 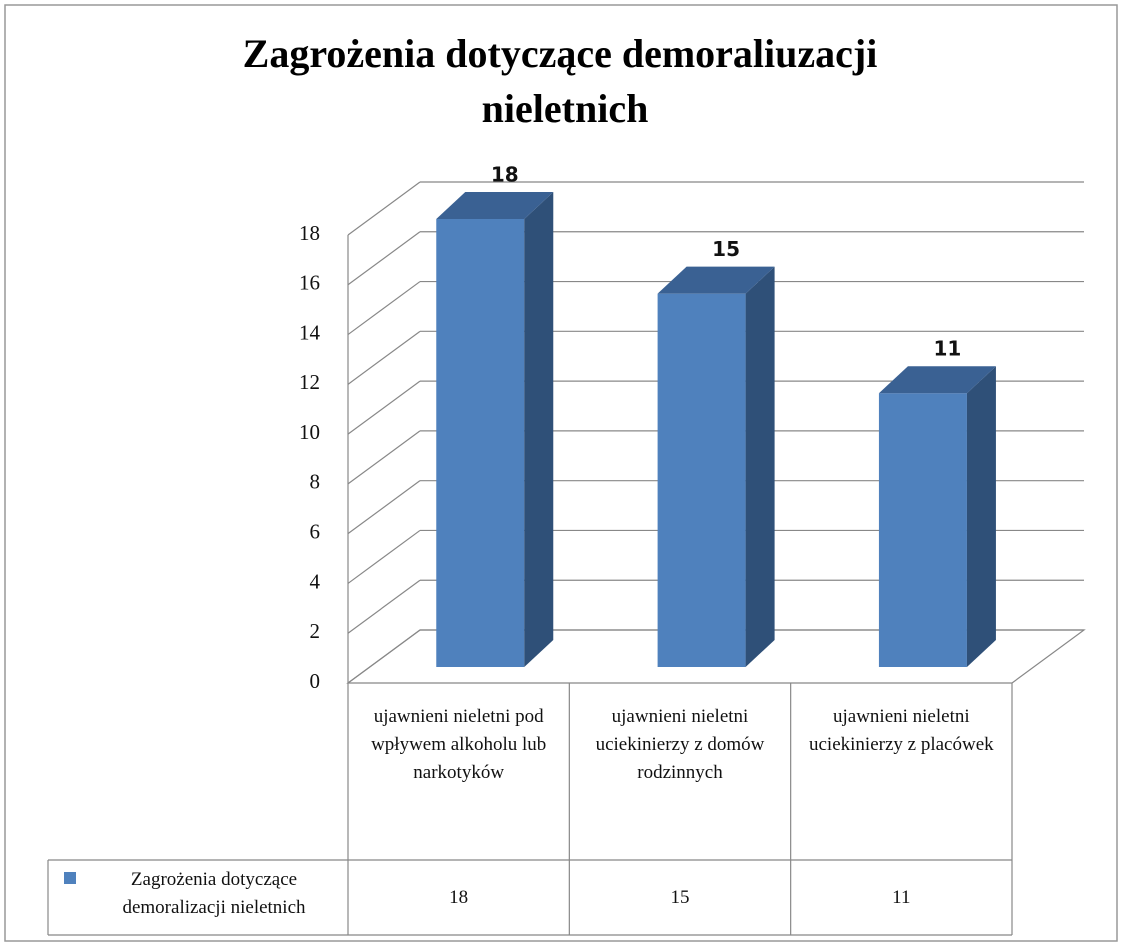 What do you see at coordinates (309, 382) in the screenshot?
I see `y-tick-label: 12` at bounding box center [309, 382].